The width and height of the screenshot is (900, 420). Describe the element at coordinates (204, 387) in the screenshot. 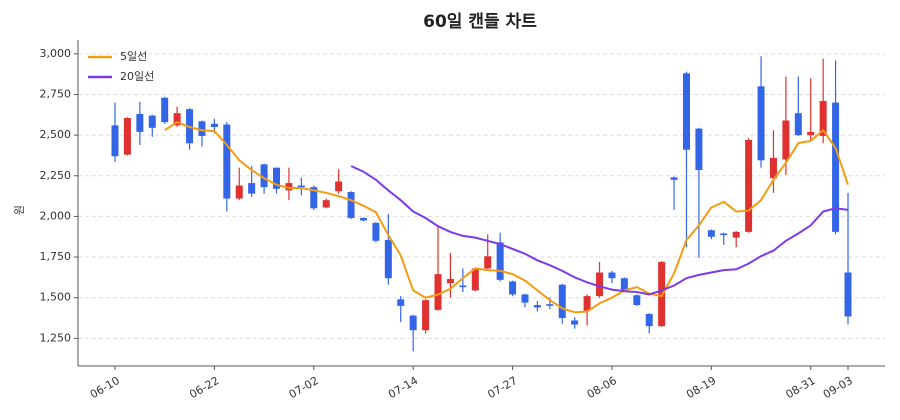

I see `x-tick-label: 06-22` at that location.